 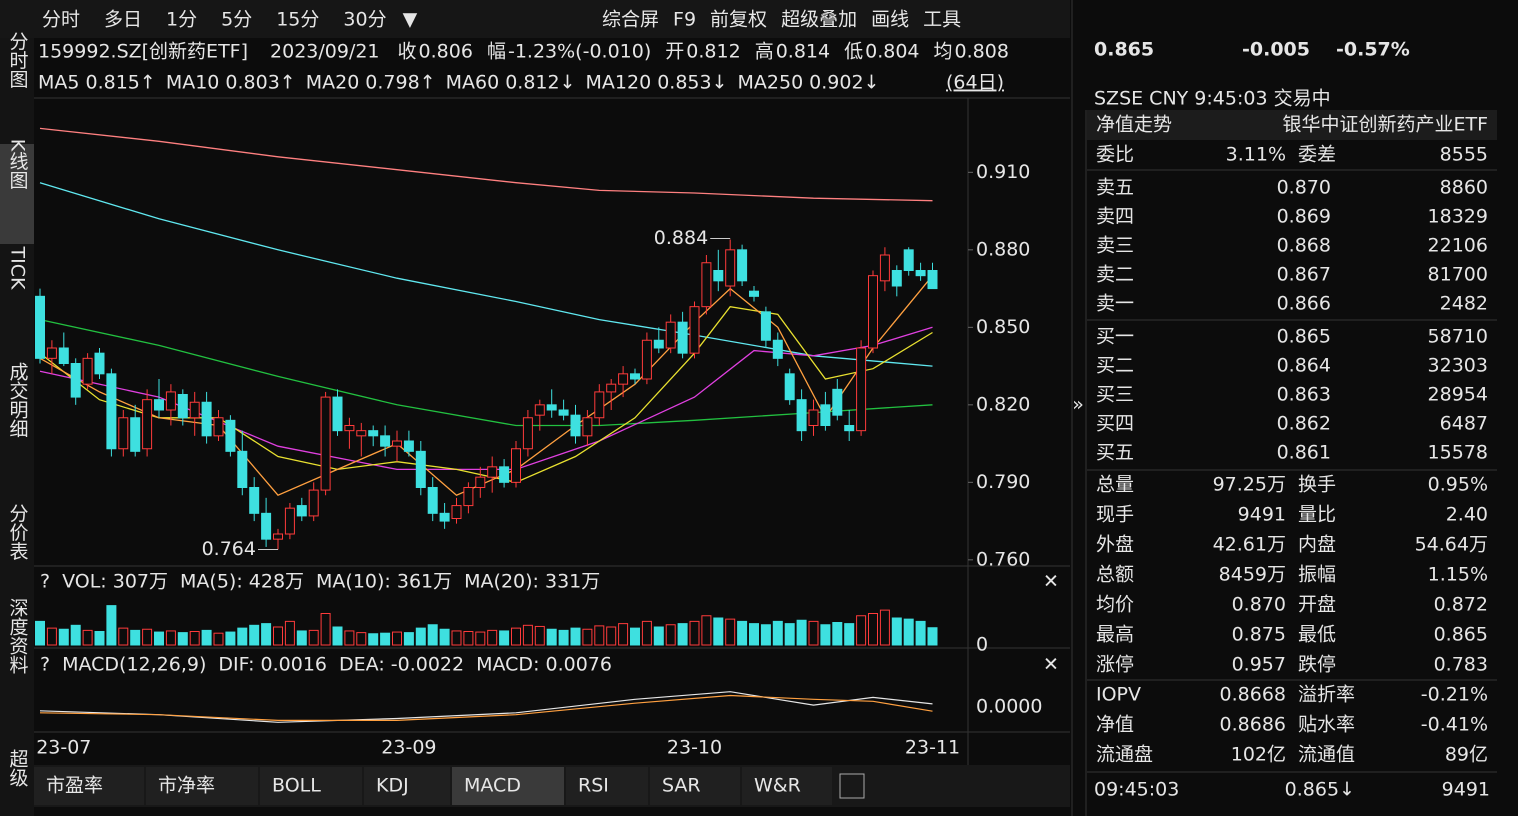 What do you see at coordinates (1003, 482) in the screenshot?
I see `y-tick-label: 0.790` at bounding box center [1003, 482].